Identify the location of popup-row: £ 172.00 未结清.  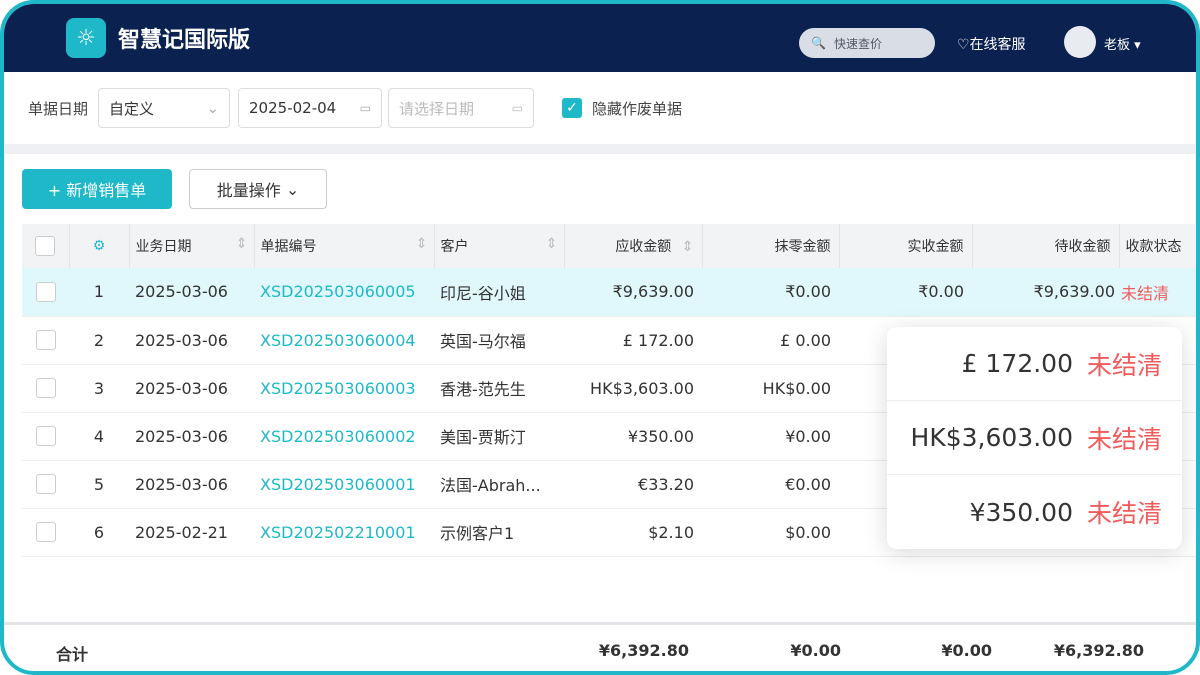
(1034, 364).